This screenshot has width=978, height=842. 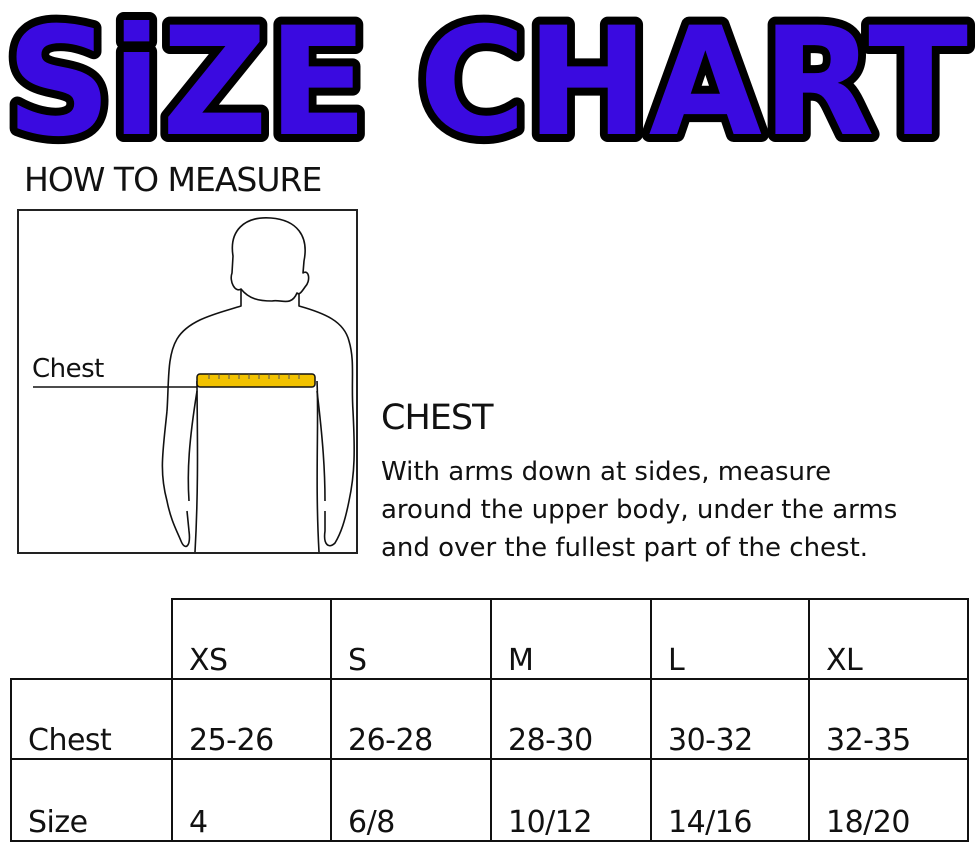 I want to click on table-cell-text: 6/8, so click(x=371, y=822).